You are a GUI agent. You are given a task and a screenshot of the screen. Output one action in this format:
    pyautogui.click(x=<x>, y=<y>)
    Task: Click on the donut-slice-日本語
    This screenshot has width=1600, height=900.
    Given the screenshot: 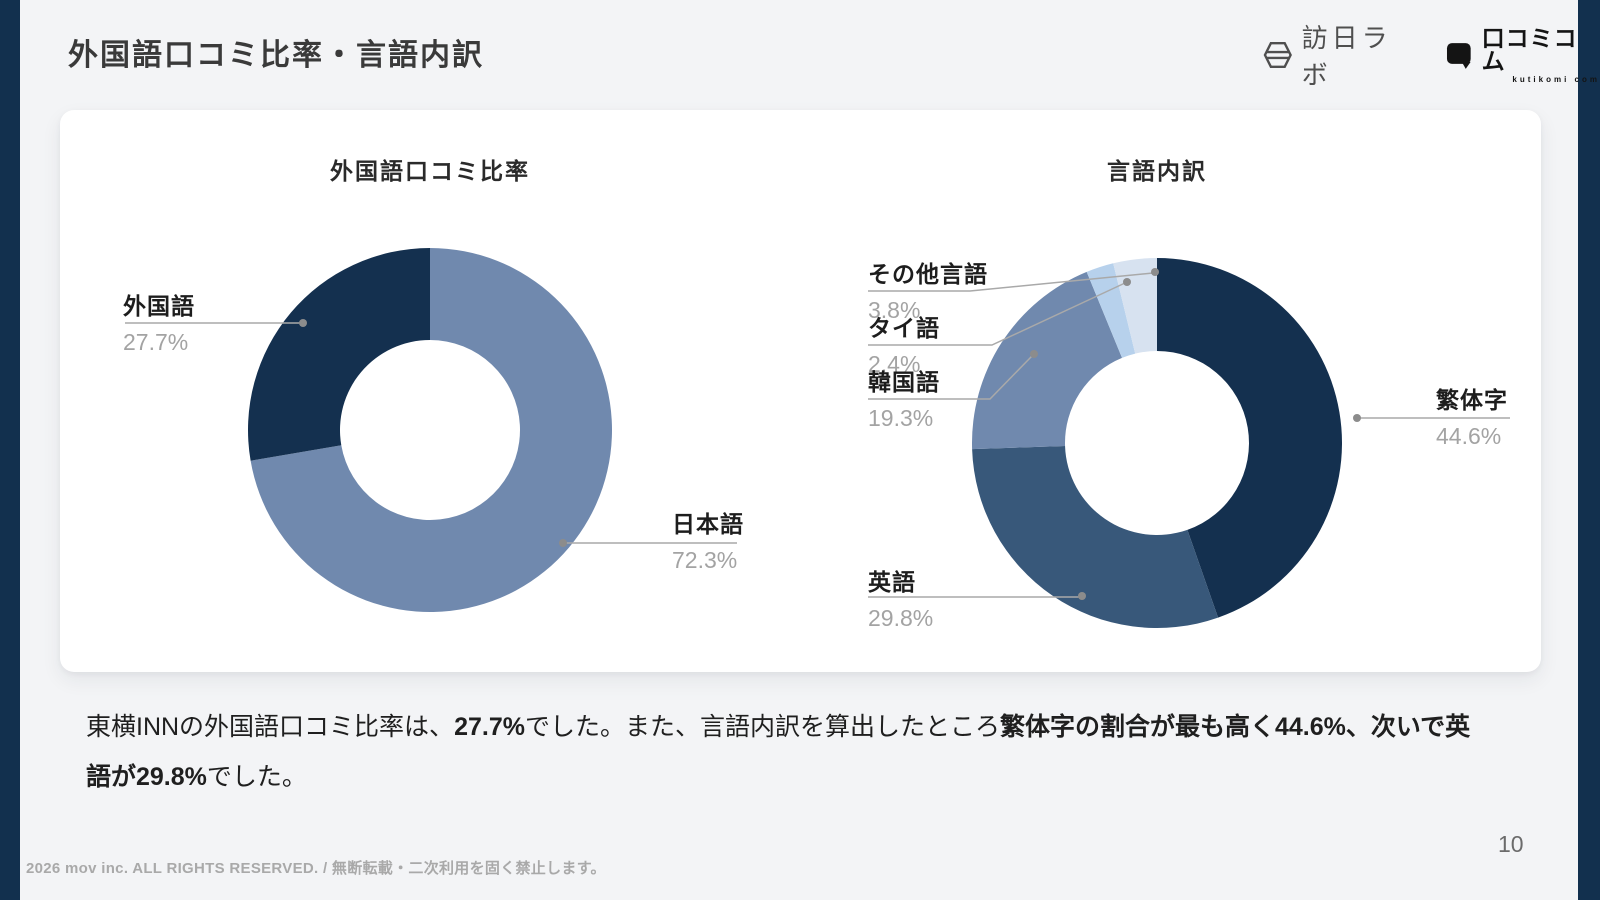 What is the action you would take?
    pyautogui.click(x=431, y=430)
    